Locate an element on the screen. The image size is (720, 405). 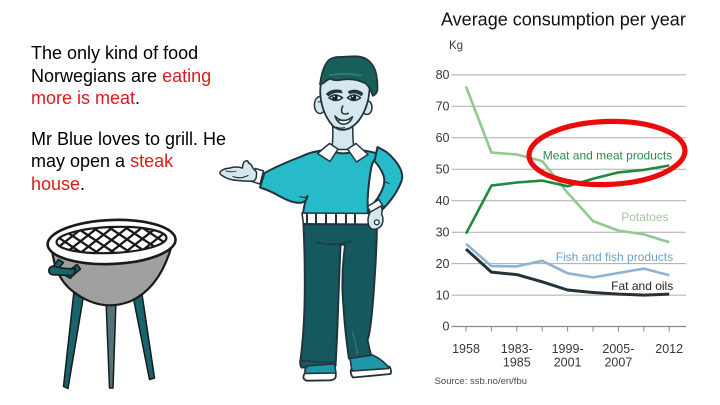
svg-text: 1958 is located at coordinates (466, 349).